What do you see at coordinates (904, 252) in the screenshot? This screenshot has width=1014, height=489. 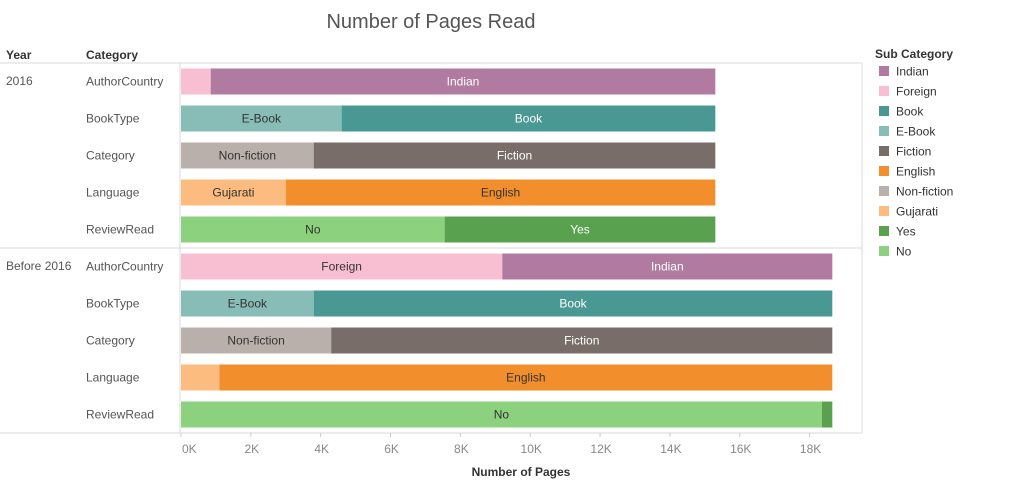 I see `legend-label: No` at bounding box center [904, 252].